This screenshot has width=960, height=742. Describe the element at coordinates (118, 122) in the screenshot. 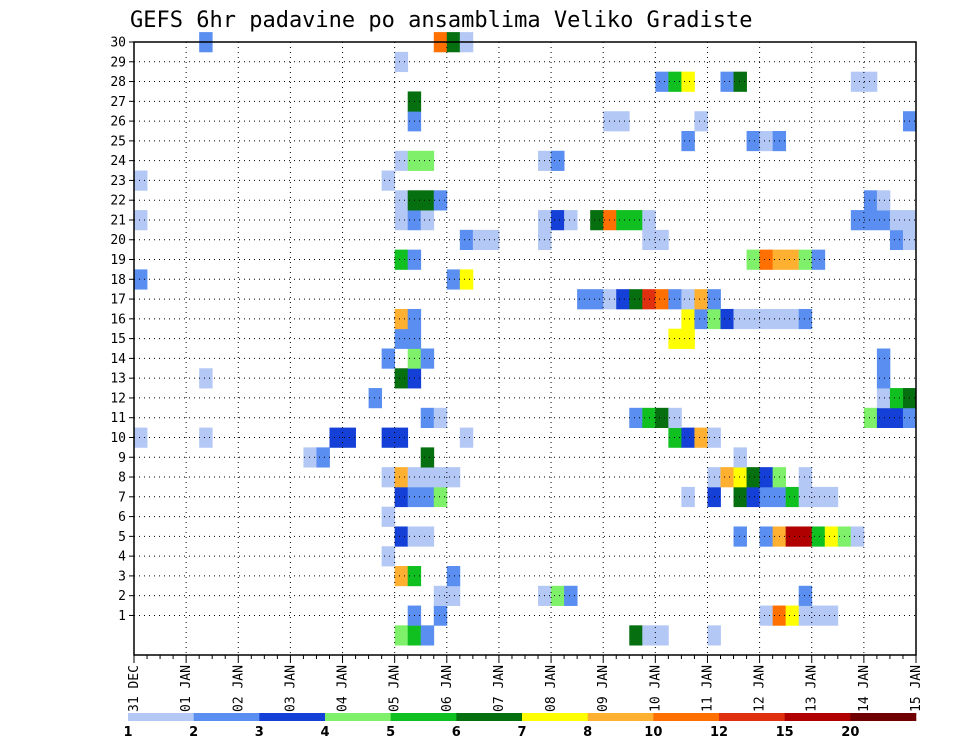

I see `y-tick-label: 26` at that location.